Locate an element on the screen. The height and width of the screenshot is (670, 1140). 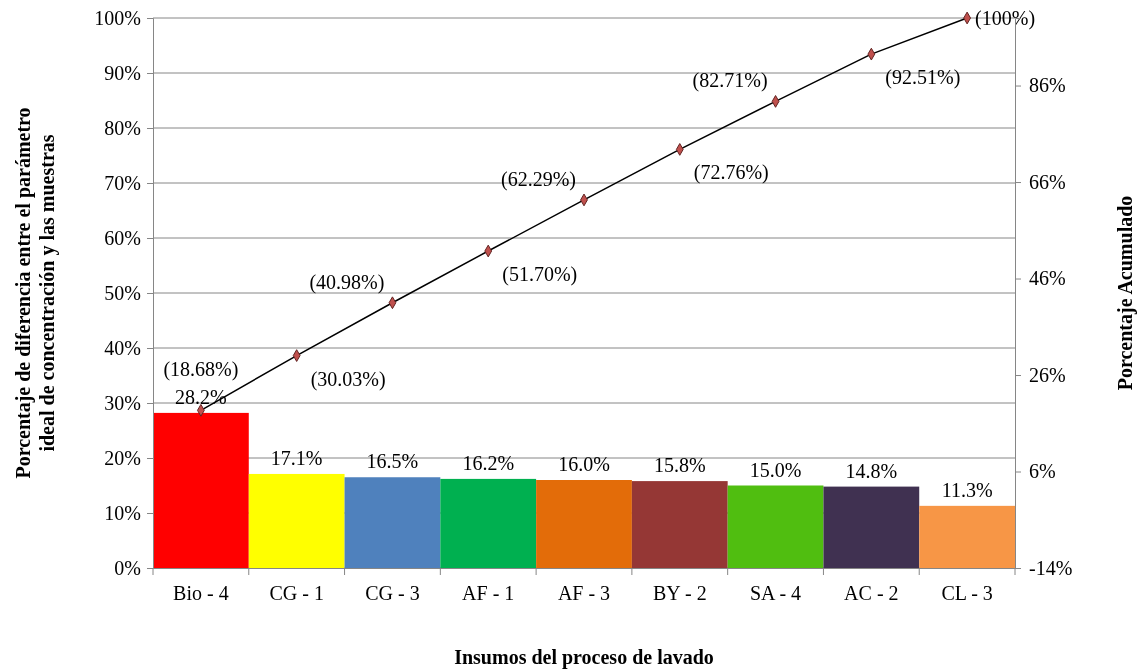
data-label: 14.8% is located at coordinates (871, 470).